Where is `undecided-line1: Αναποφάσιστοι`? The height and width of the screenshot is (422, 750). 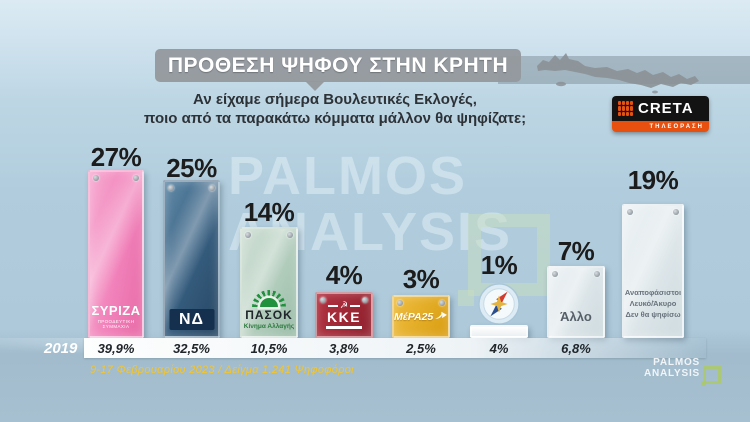
undecided-line1: Αναποφάσιστοι is located at coordinates (653, 292).